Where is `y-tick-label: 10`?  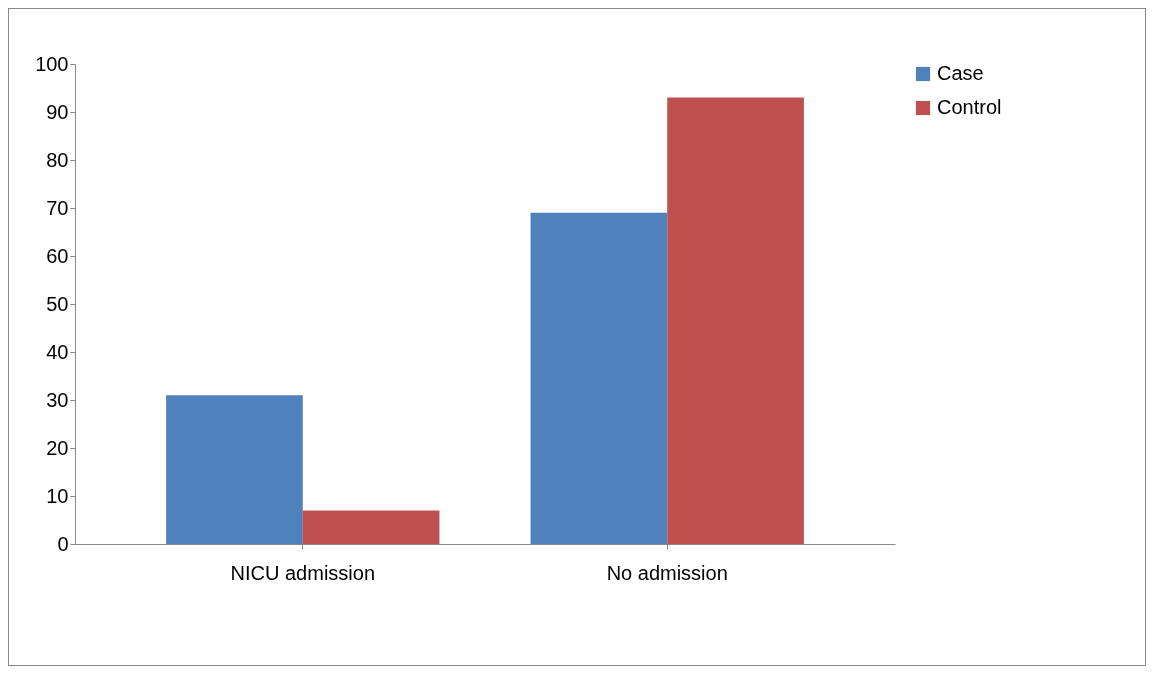 y-tick-label: 10 is located at coordinates (57, 495).